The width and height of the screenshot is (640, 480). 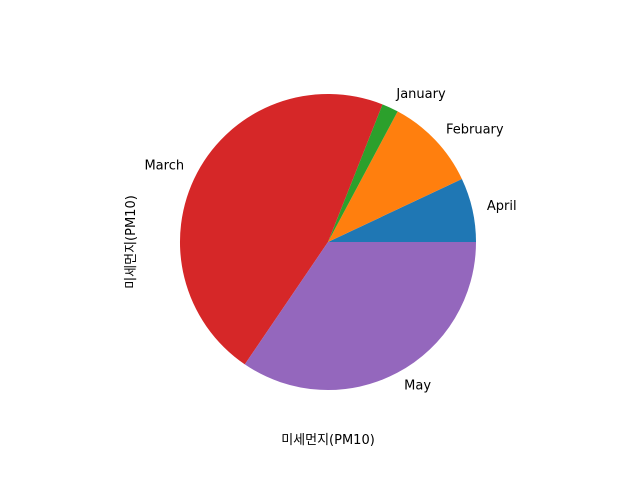 I want to click on pie-label-february: February, so click(x=475, y=129).